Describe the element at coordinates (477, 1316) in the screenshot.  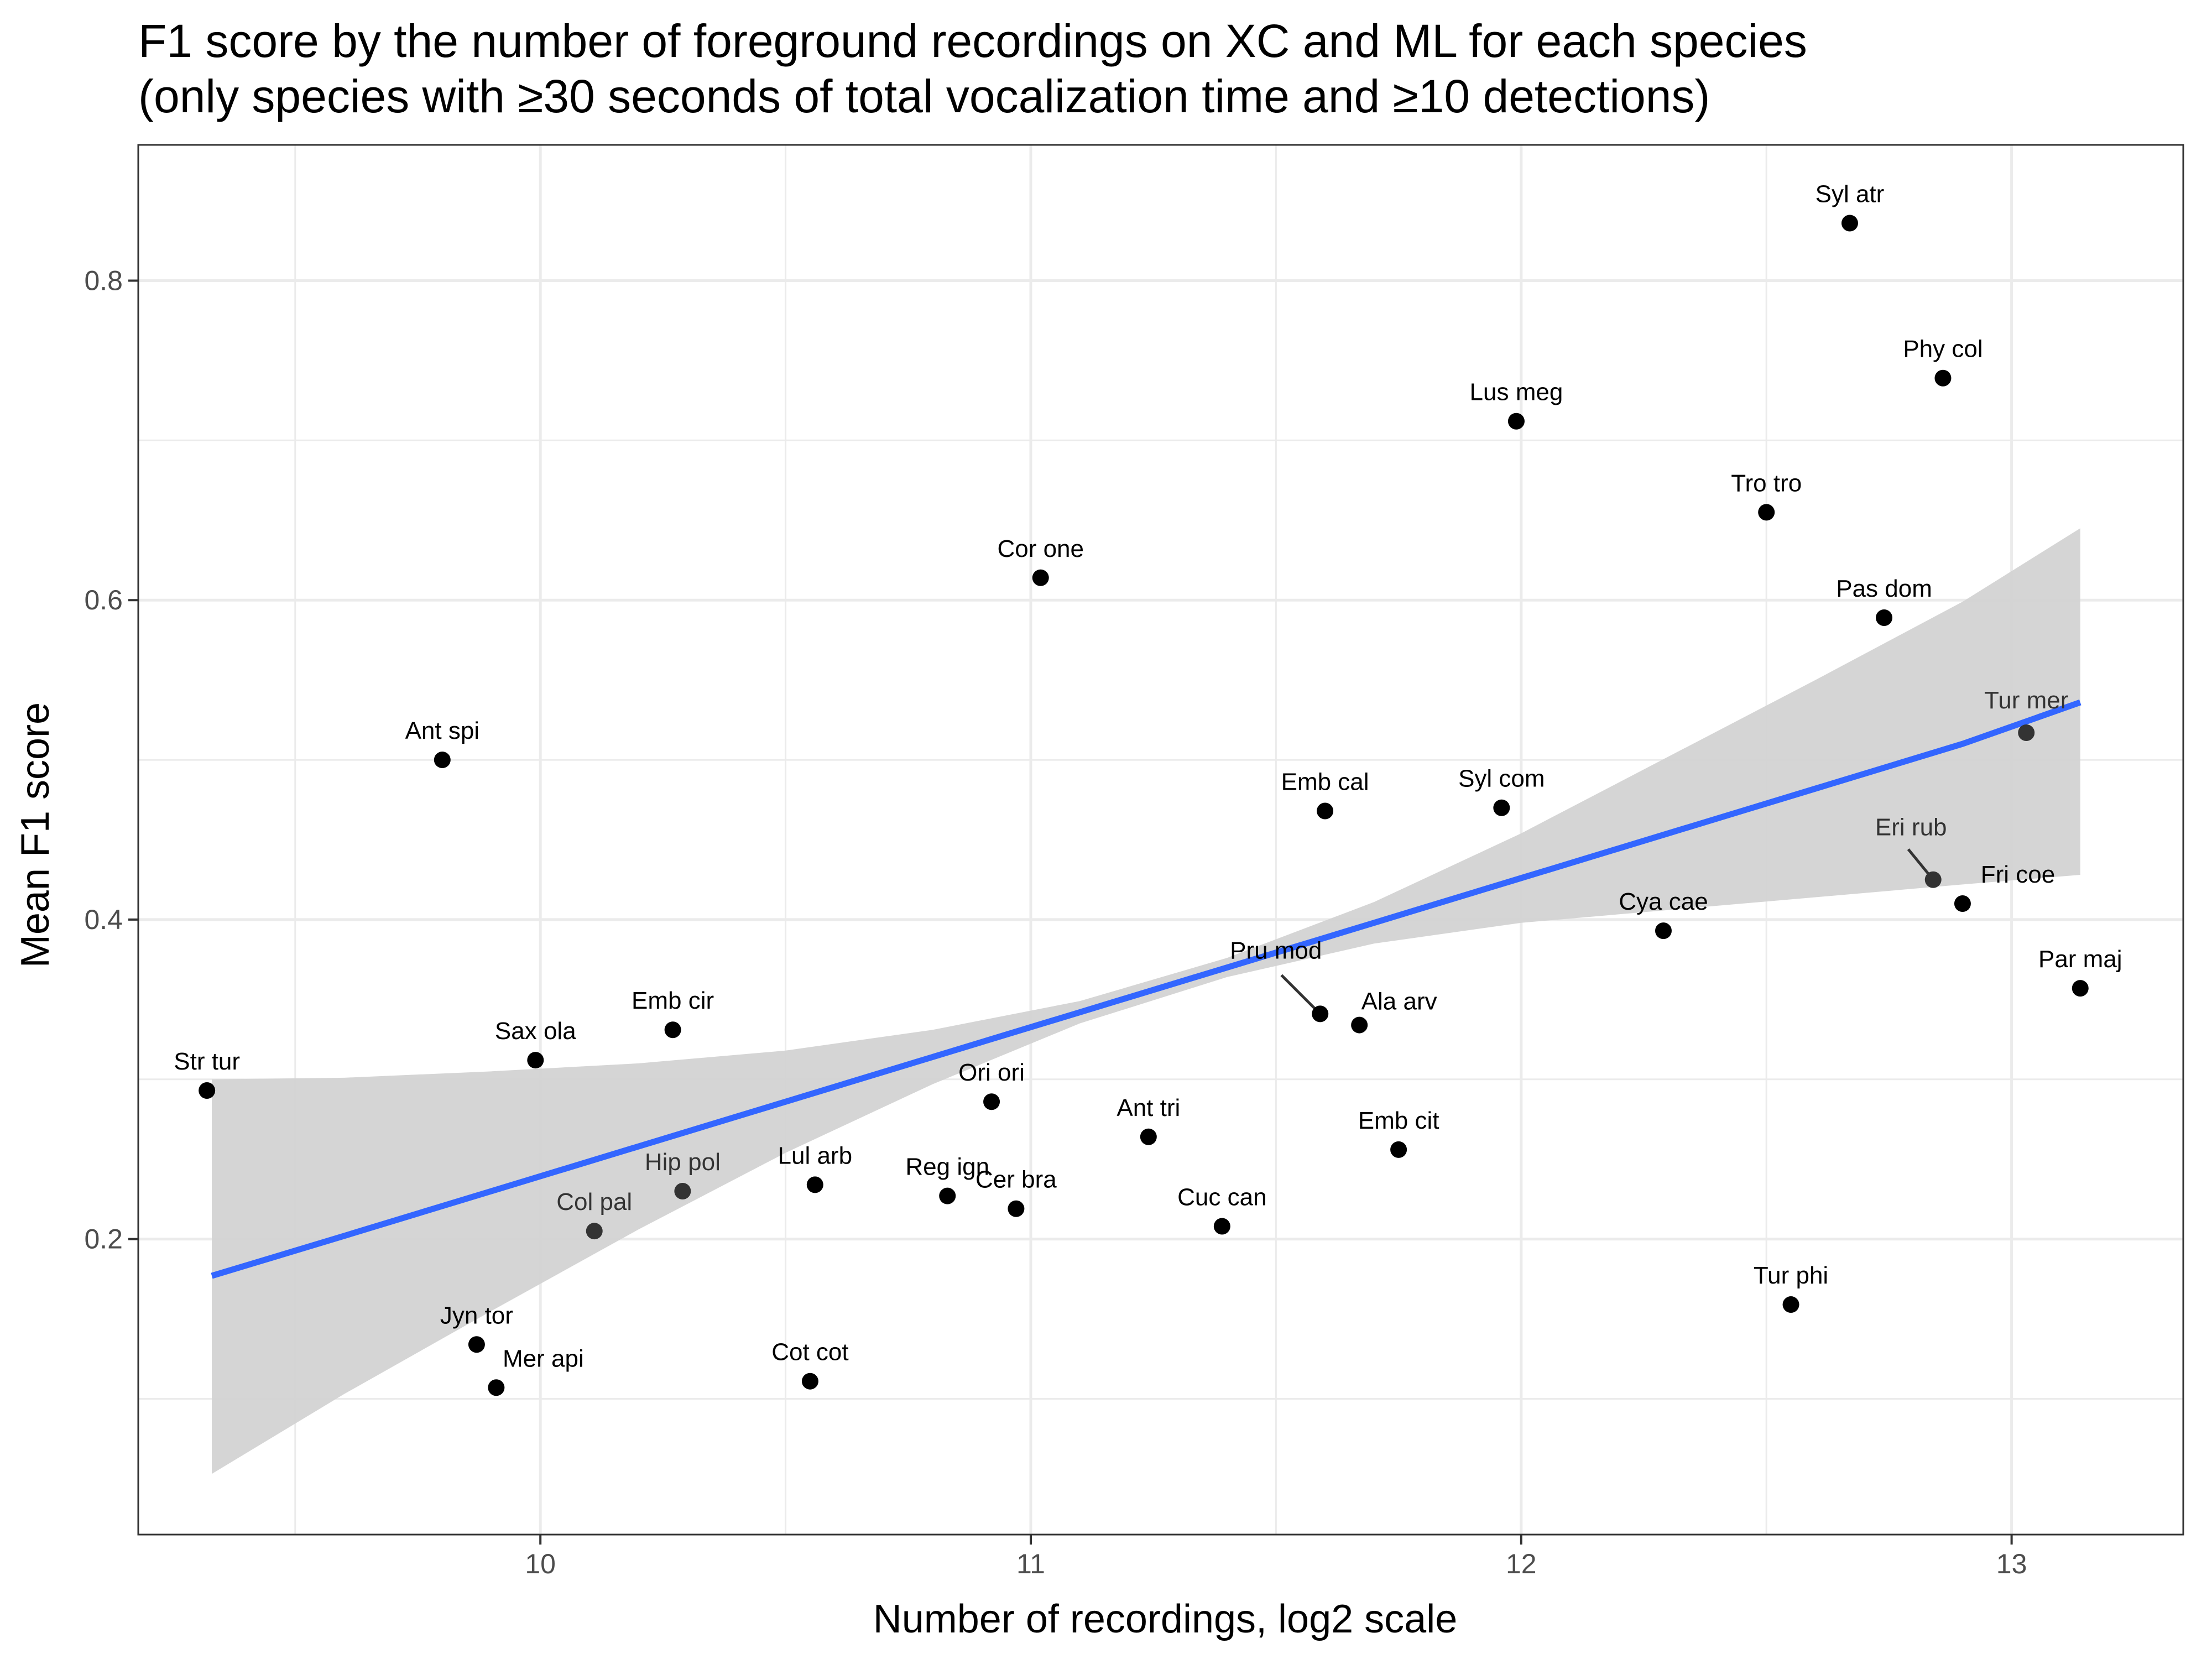
I see `point-label: Jyn tor` at that location.